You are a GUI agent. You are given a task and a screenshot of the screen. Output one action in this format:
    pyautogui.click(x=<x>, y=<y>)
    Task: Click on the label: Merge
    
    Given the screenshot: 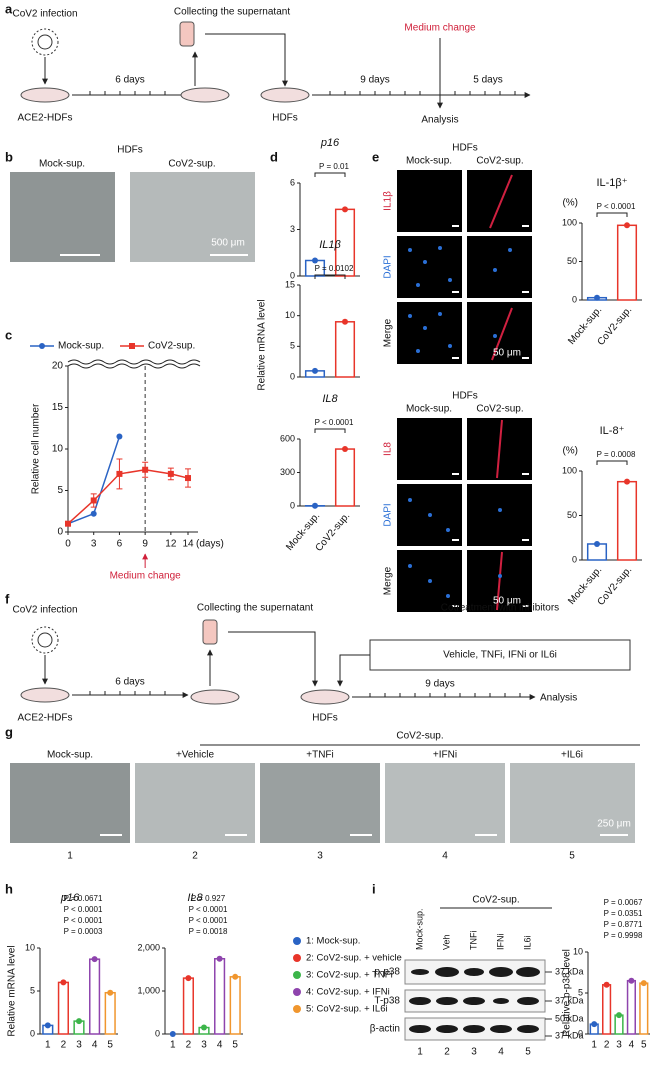 What is the action you would take?
    pyautogui.click(x=388, y=580)
    